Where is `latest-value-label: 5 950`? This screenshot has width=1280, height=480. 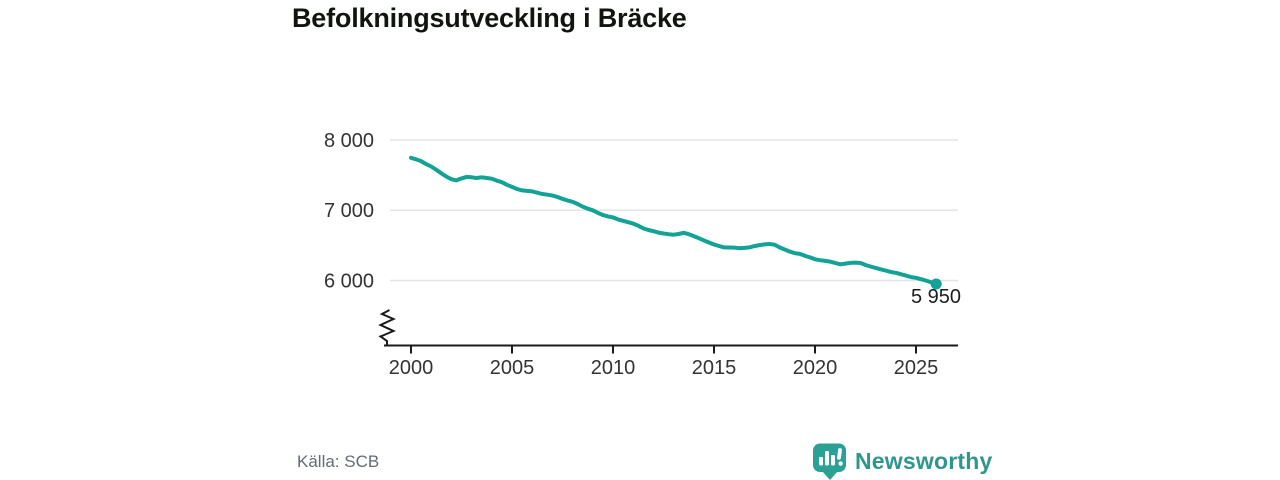 latest-value-label: 5 950 is located at coordinates (936, 297).